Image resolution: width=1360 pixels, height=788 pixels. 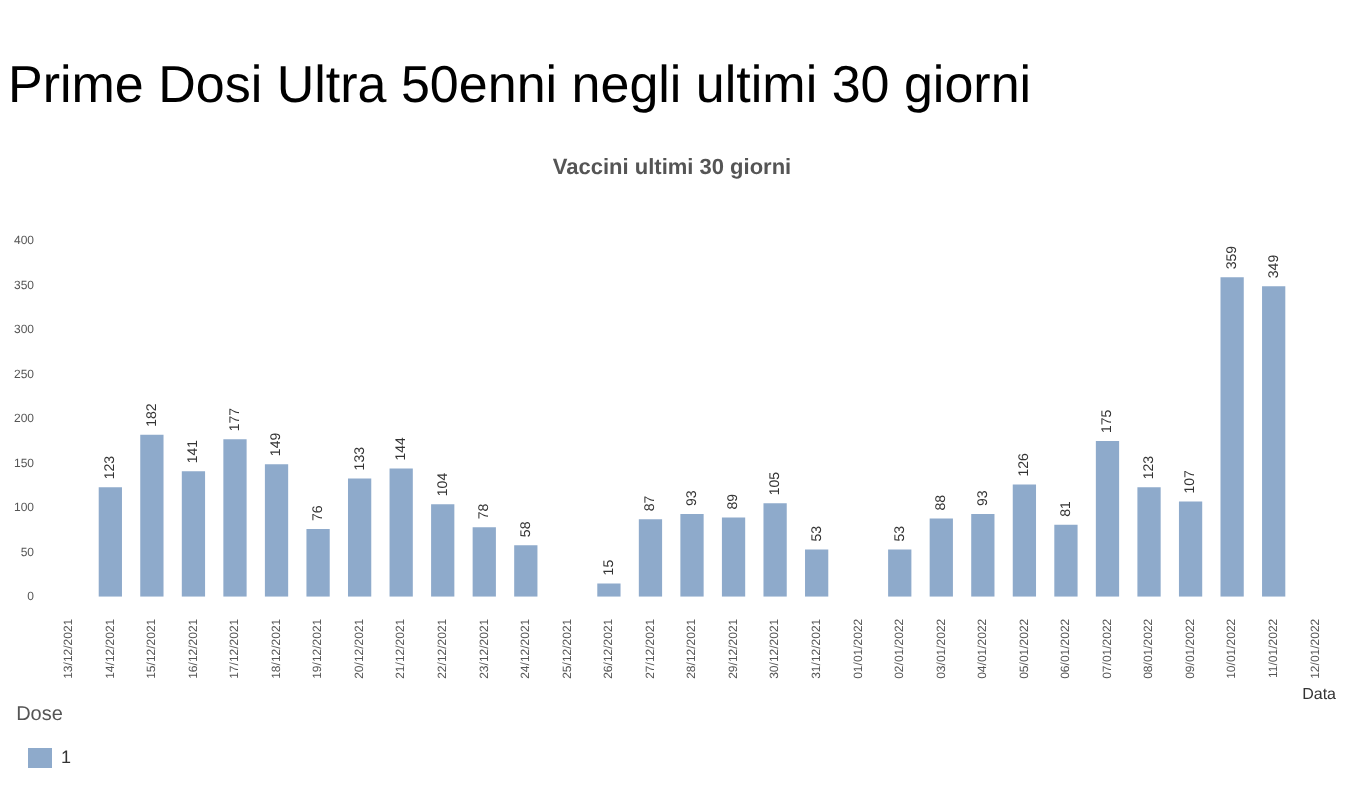 I want to click on chart-subtitle: Vaccini ultimi 30 giorni, so click(x=672, y=167).